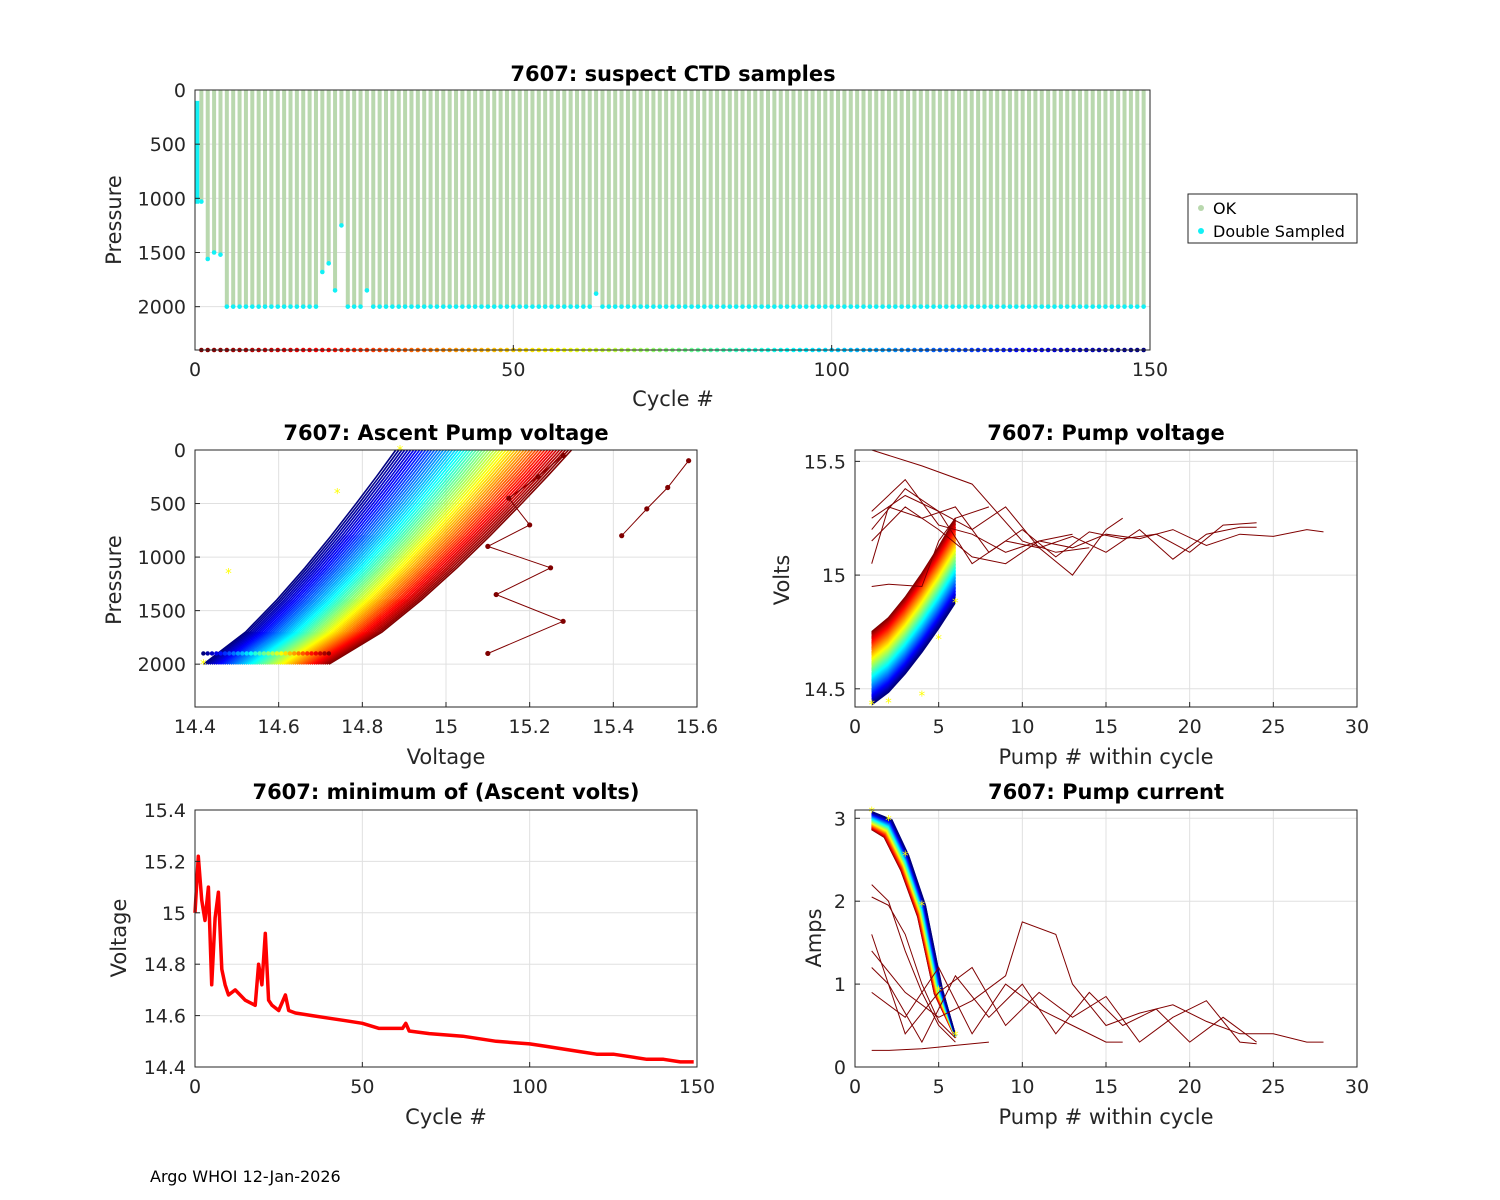 Image resolution: width=1500 pixels, height=1200 pixels. I want to click on x-tick-label: 25, so click(1273, 727).